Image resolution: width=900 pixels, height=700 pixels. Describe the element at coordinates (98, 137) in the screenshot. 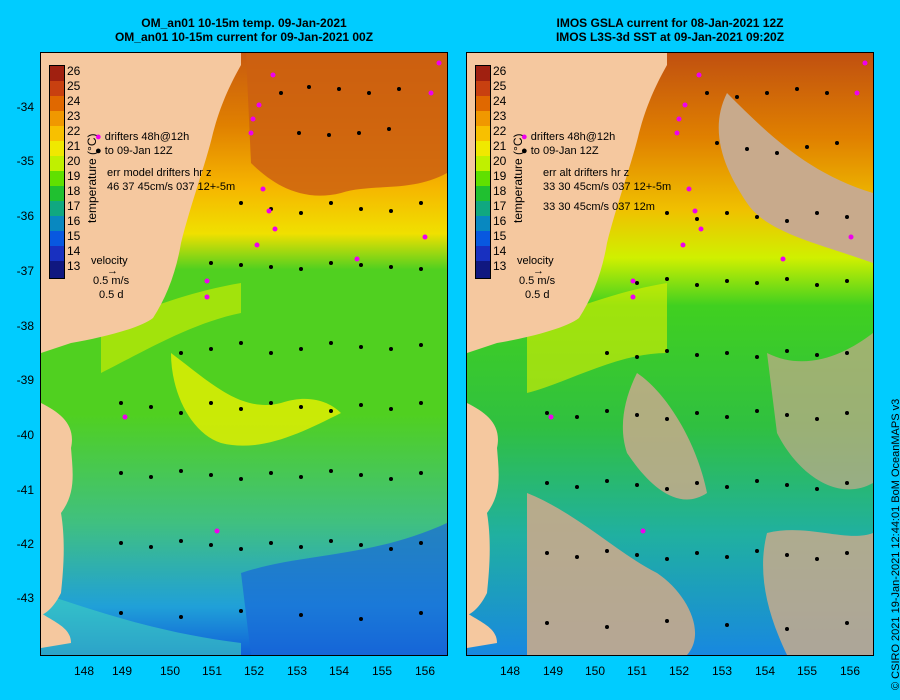

I see `drifter-marker-icon: ●` at that location.